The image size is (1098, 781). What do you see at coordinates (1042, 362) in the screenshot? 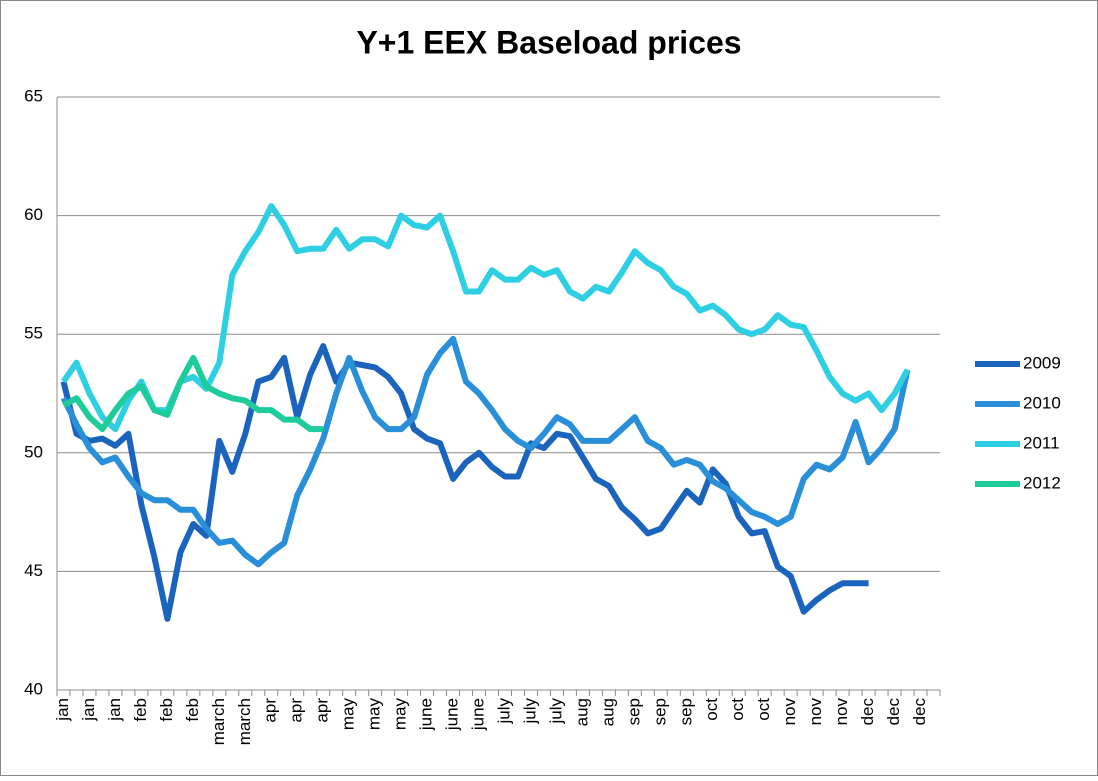
I see `legend-label: 2009` at bounding box center [1042, 362].